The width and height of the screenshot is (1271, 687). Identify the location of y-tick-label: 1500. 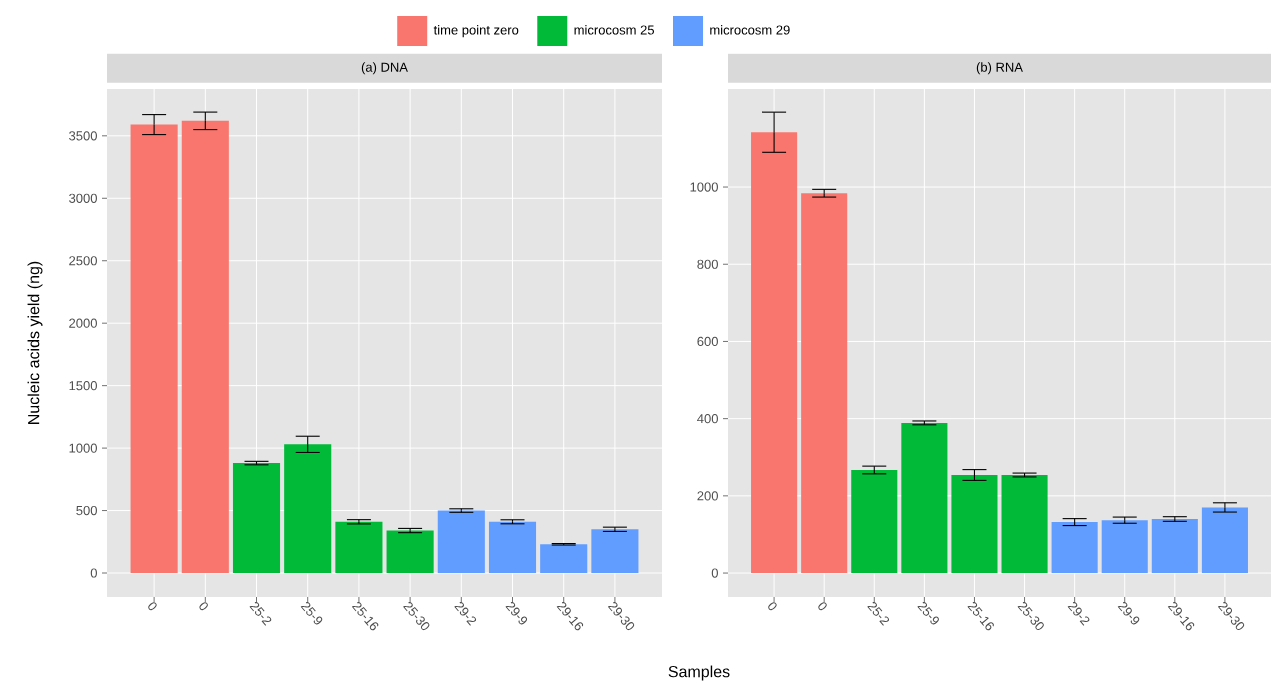
(83, 386).